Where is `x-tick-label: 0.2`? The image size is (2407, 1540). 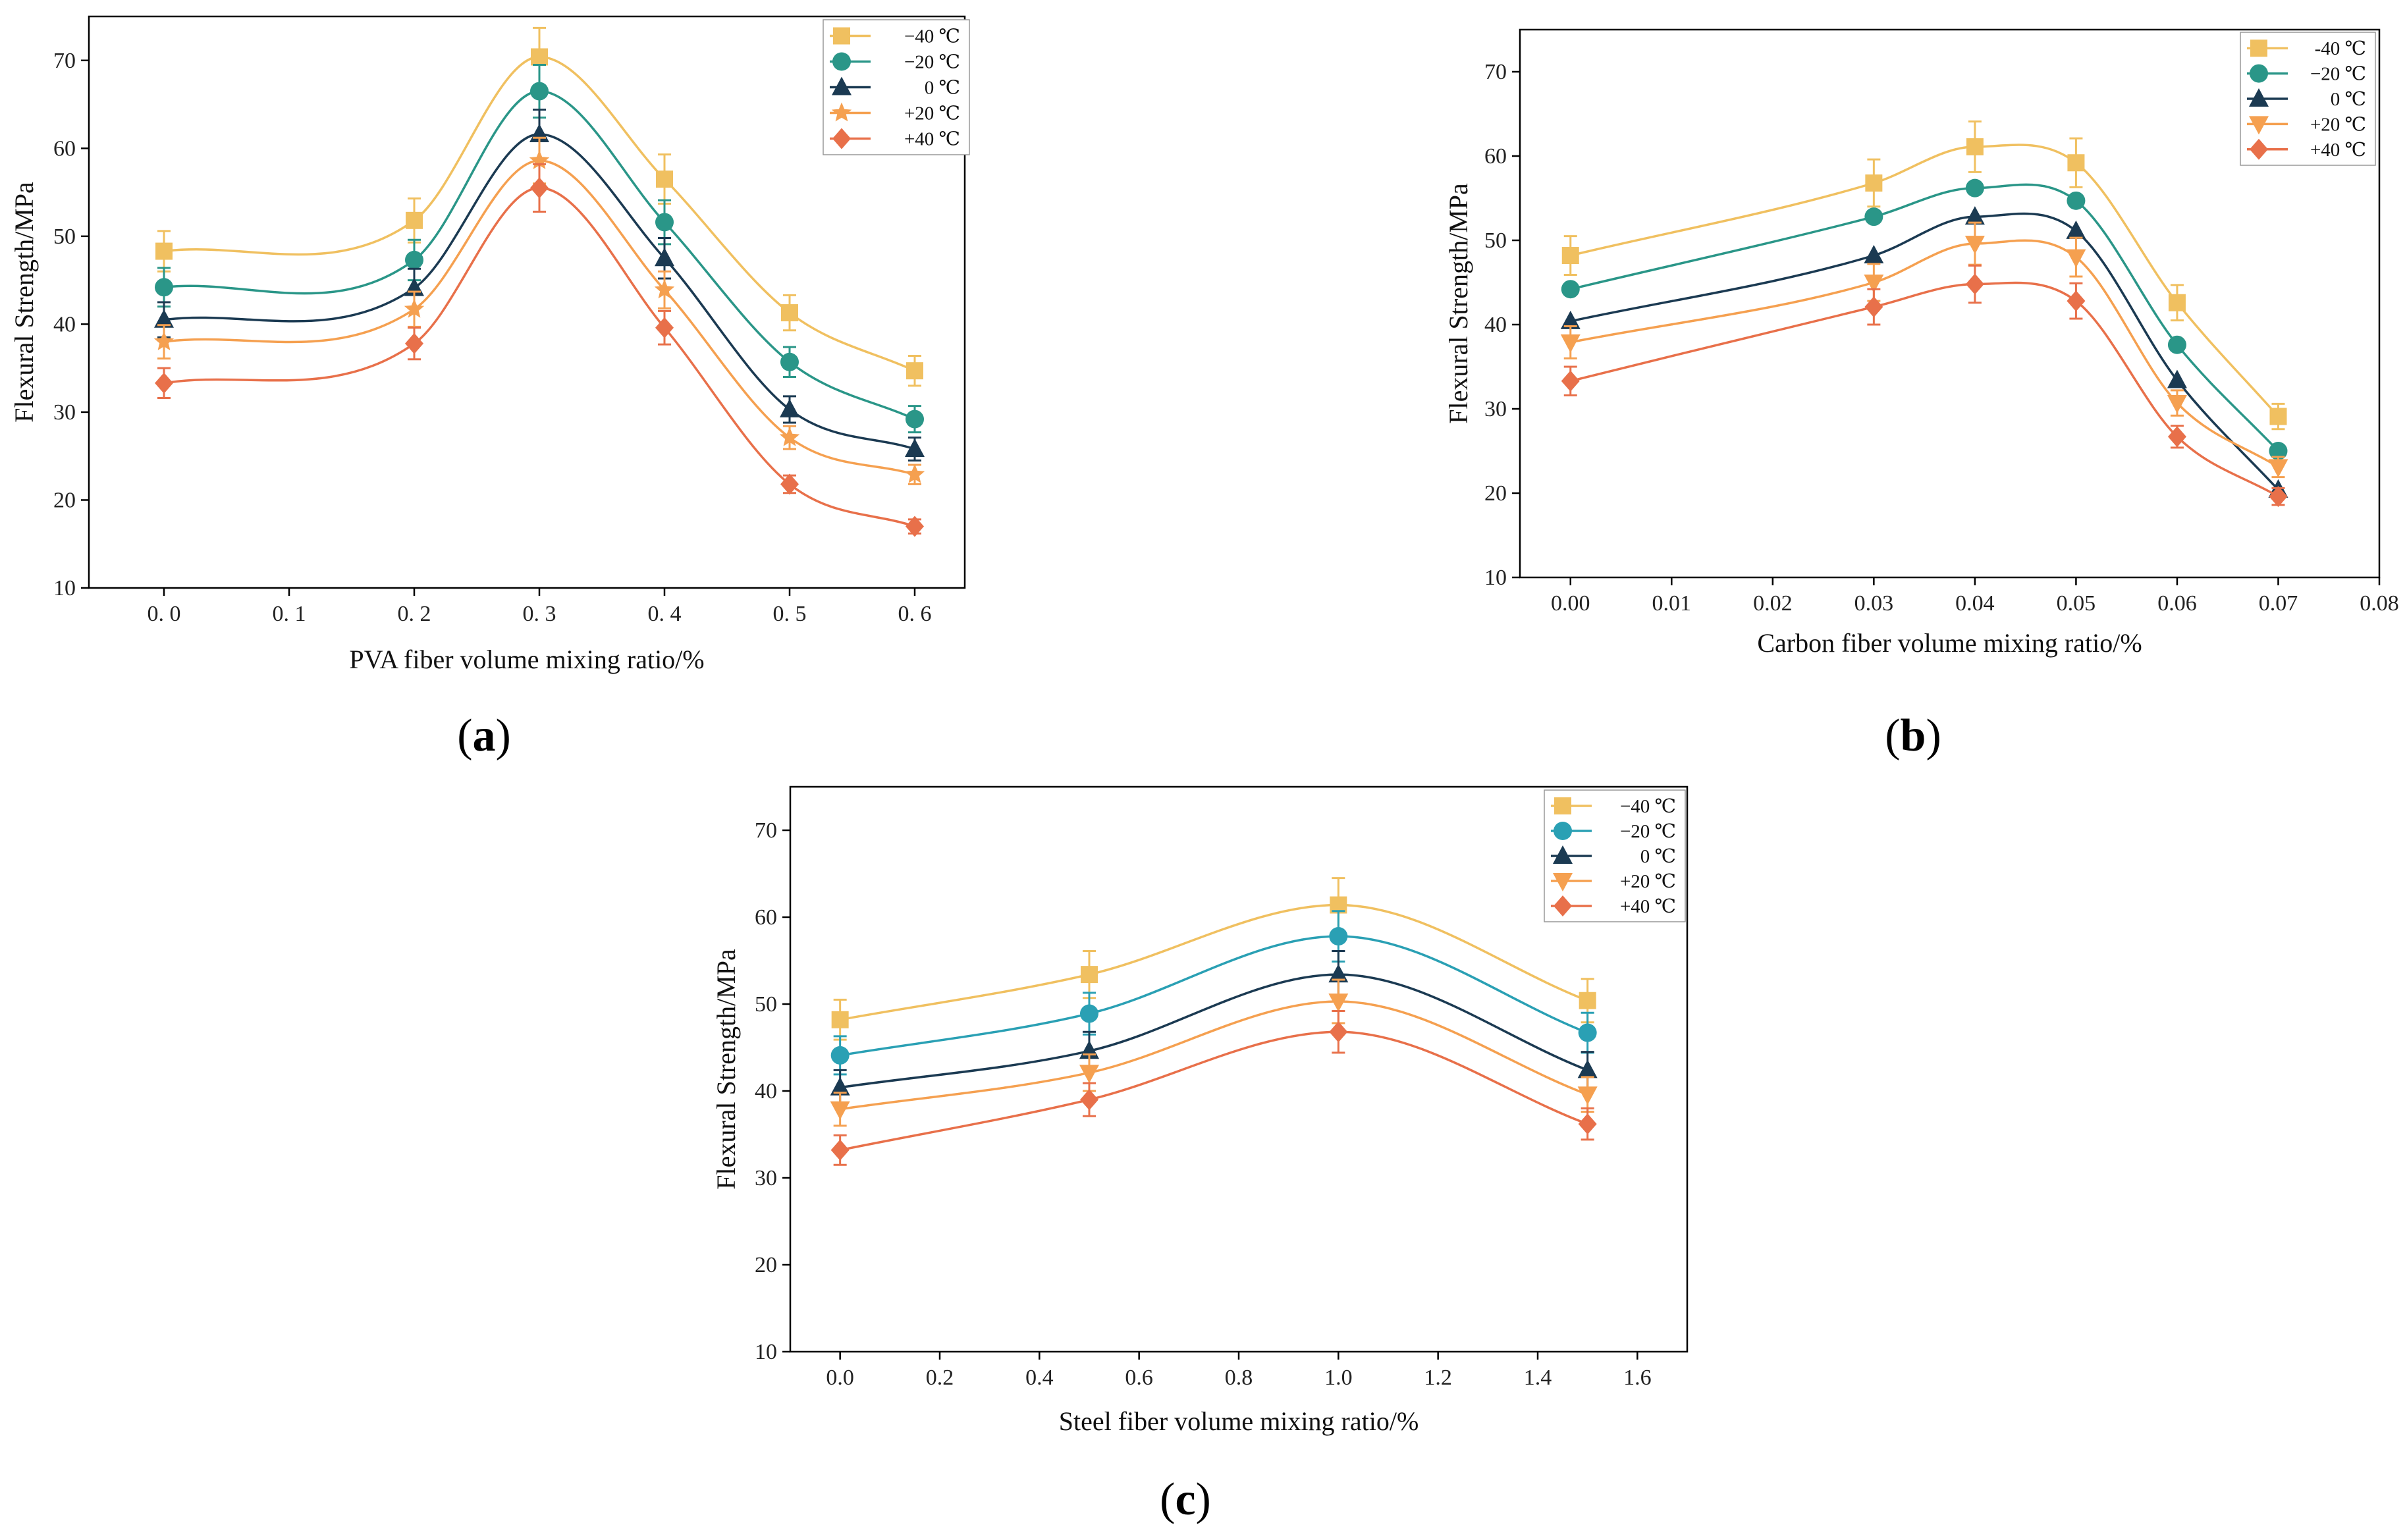
x-tick-label: 0.2 is located at coordinates (940, 1378).